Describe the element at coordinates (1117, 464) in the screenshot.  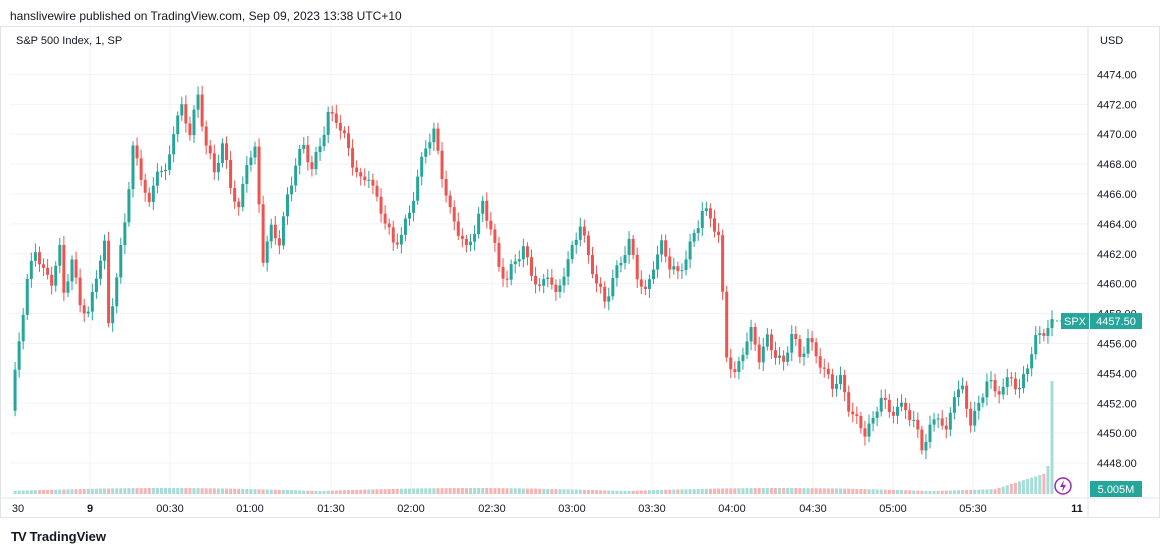
I see `y-tick-label: 4448.00` at that location.